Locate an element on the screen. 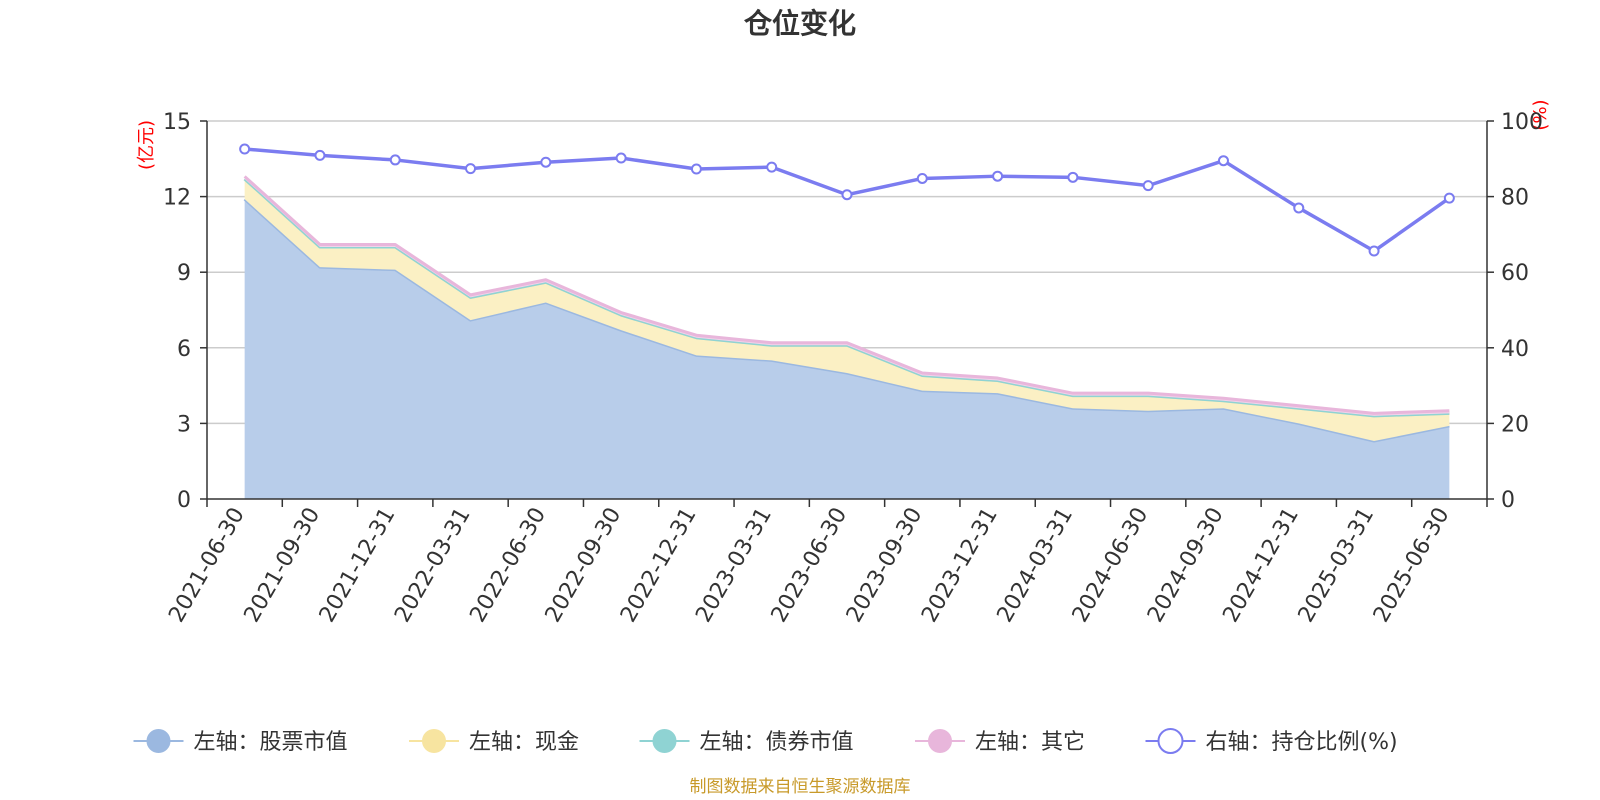 This screenshot has width=1600, height=800. x-tick-label: 2024-12-31 is located at coordinates (1261, 565).